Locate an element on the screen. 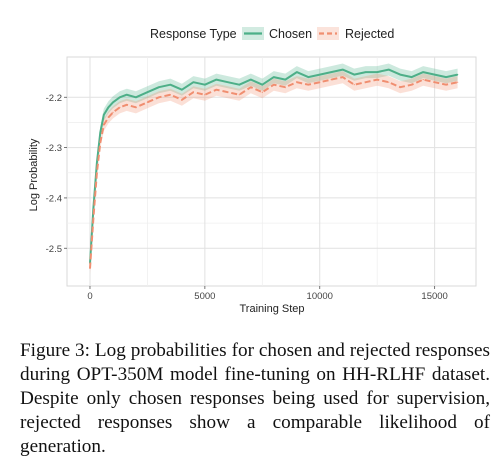  x-tick-label: 0 is located at coordinates (89, 296).